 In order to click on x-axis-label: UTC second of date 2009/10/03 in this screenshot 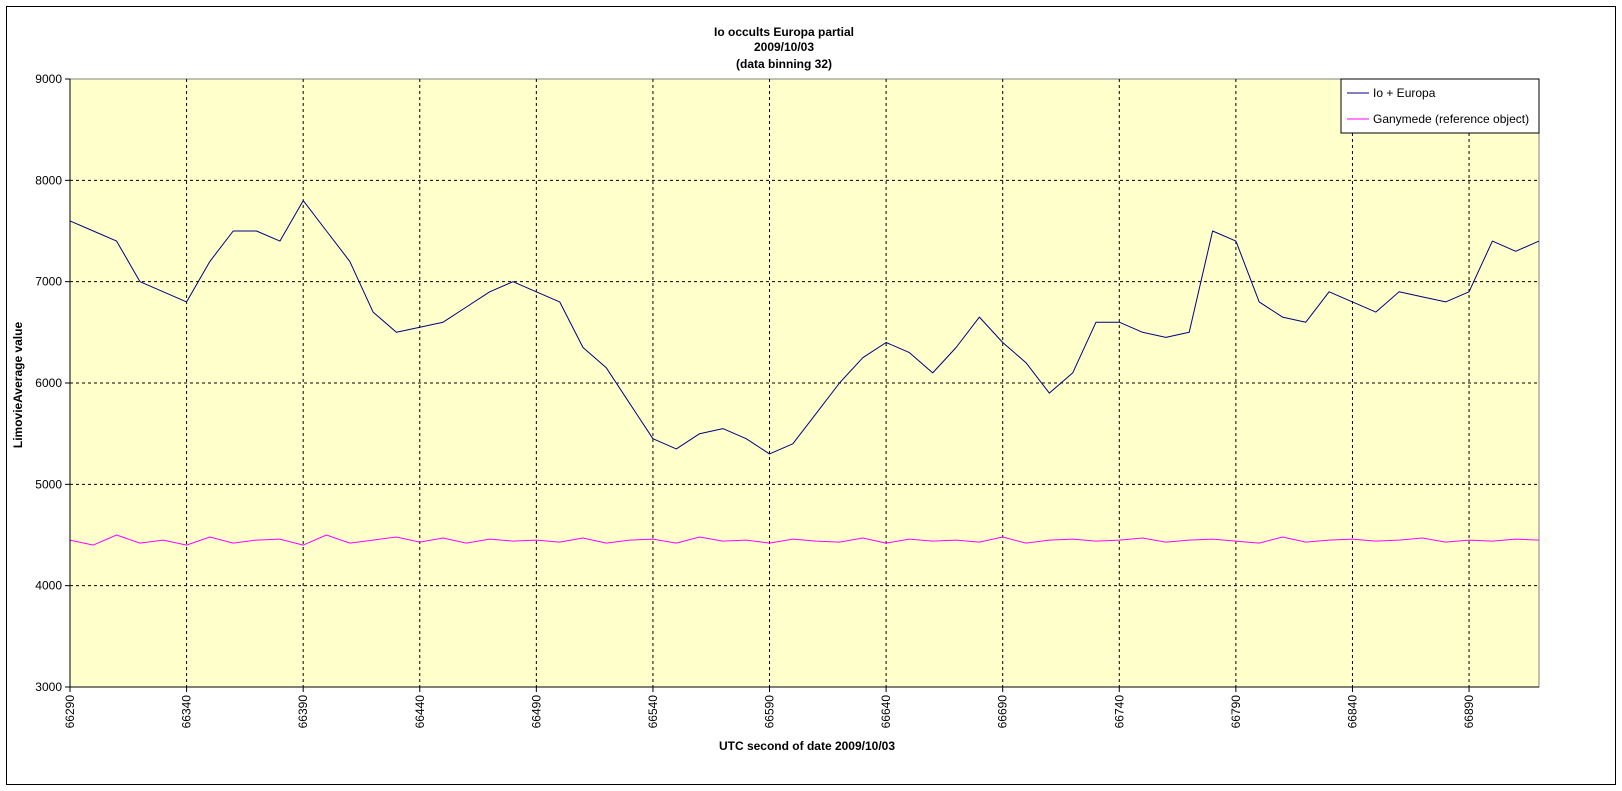, I will do `click(807, 746)`.